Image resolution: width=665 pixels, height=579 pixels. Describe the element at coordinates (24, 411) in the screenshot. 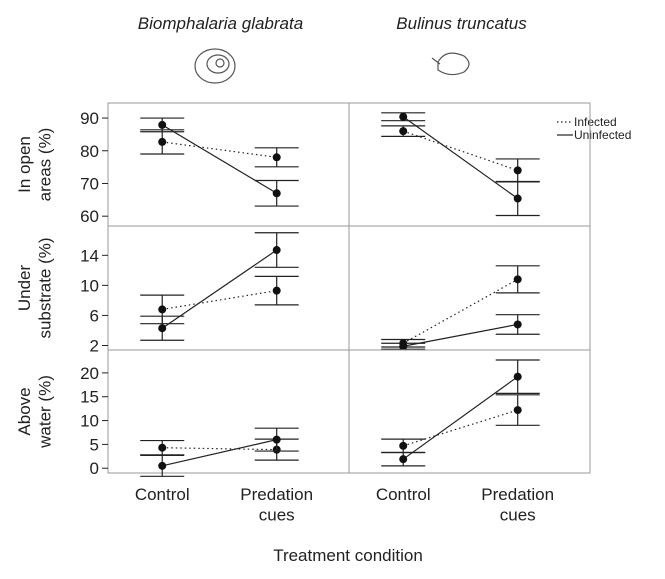

I see `y-axis-label-line: Above` at that location.